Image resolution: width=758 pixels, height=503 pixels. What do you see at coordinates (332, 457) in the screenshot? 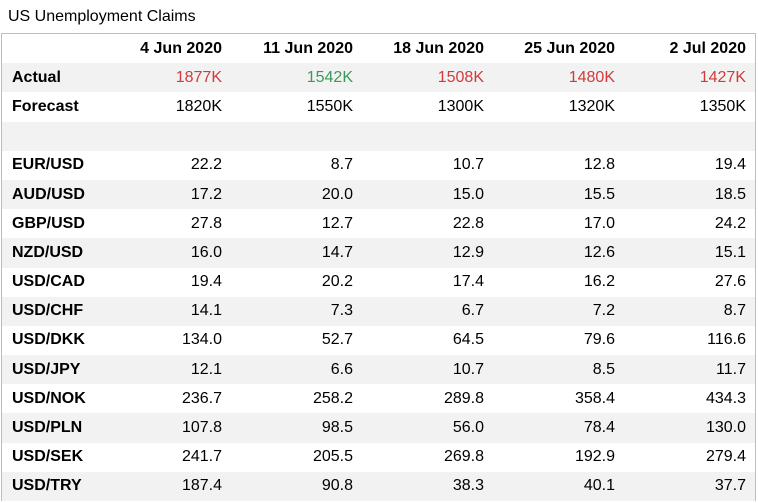
I see `pair-value: 205.5` at bounding box center [332, 457].